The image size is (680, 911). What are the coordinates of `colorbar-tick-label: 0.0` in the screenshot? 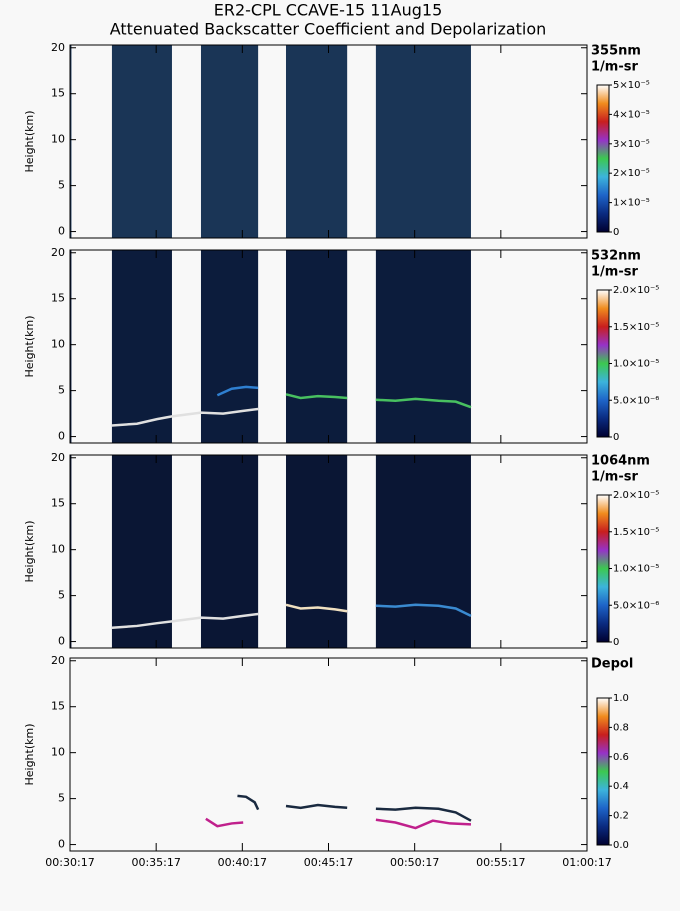 It's located at (621, 845).